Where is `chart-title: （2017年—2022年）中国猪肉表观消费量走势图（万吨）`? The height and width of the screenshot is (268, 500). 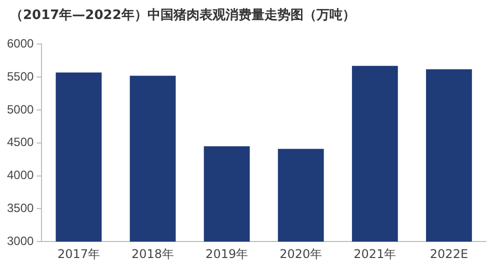 chart-title: （2017年—2022年）中国猪肉表观消费量走势图（万吨） is located at coordinates (183, 15).